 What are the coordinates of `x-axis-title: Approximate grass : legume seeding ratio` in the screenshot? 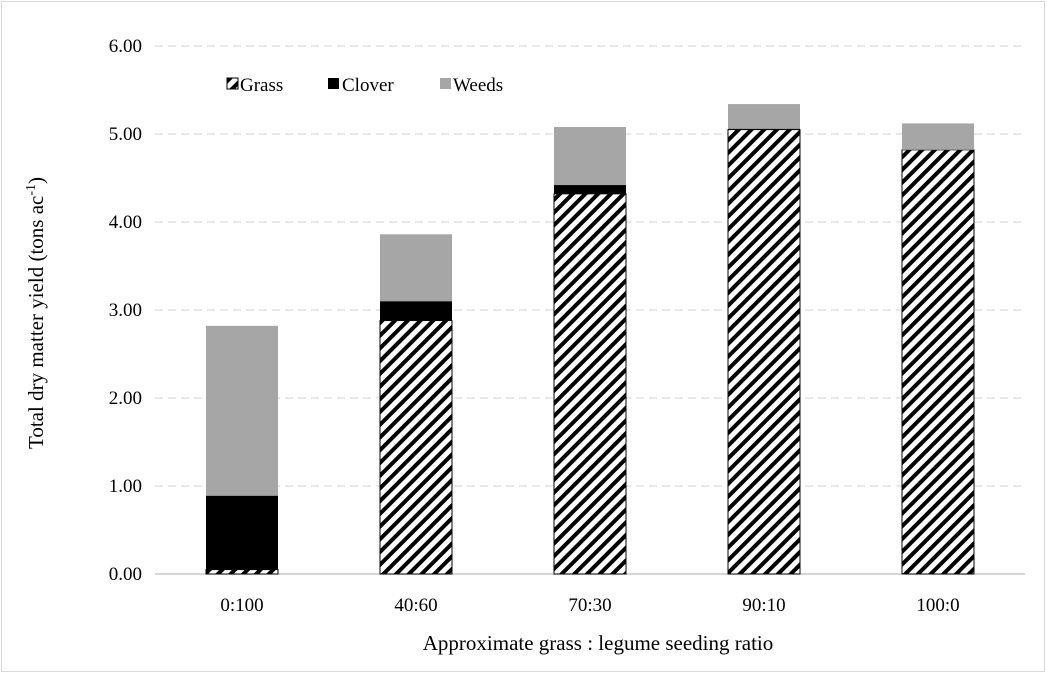 It's located at (598, 643).